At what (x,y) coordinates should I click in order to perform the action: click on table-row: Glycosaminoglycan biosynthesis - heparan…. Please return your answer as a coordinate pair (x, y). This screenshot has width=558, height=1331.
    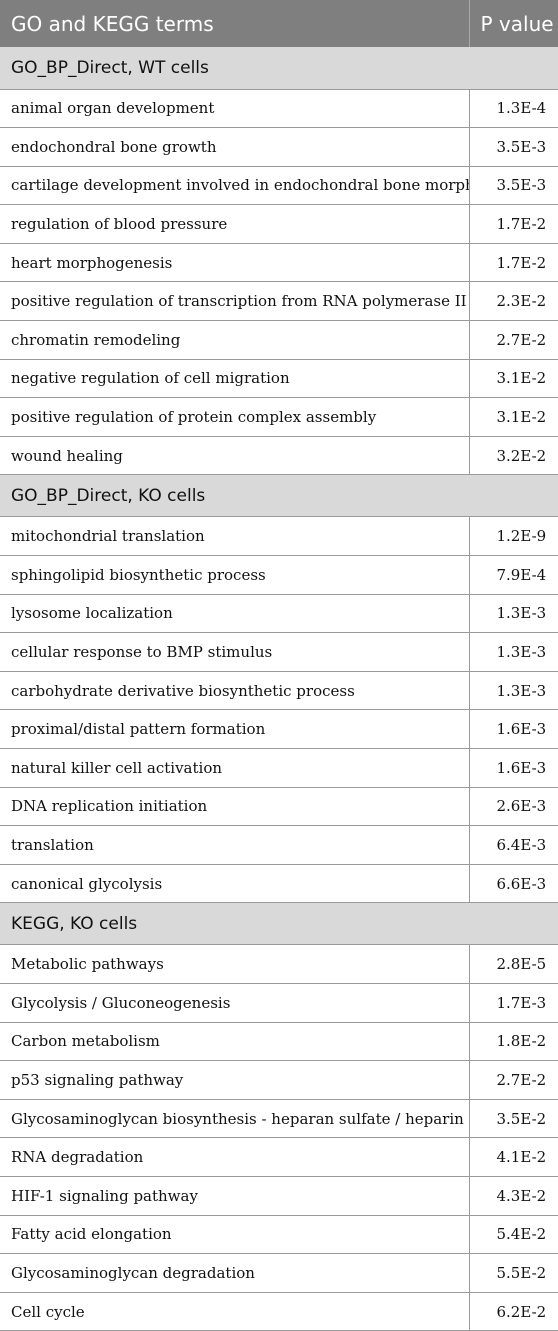
    Looking at the image, I should click on (279, 1119).